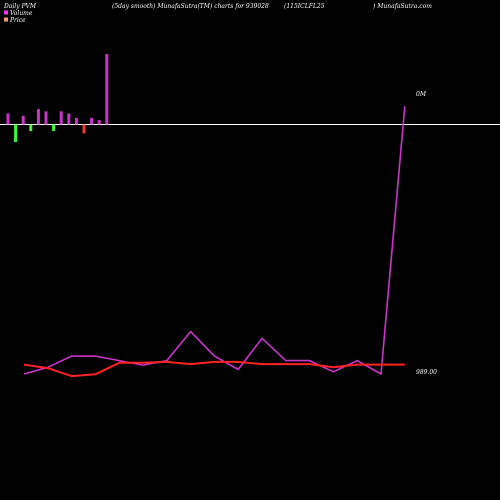 The width and height of the screenshot is (500, 500). What do you see at coordinates (20, 6) in the screenshot?
I see `chart-header-left: Daily PVM` at bounding box center [20, 6].